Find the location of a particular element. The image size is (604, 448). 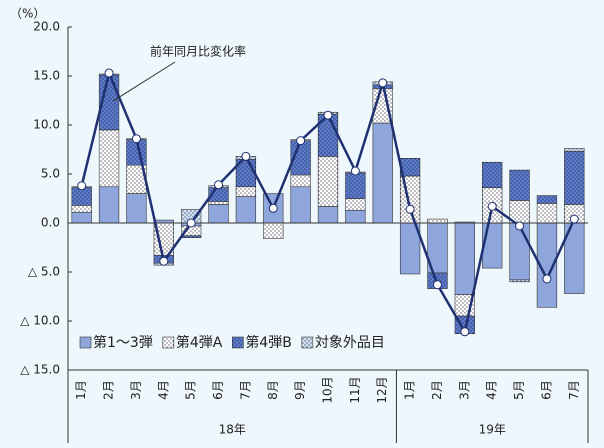

group-label: 18年 is located at coordinates (232, 430).